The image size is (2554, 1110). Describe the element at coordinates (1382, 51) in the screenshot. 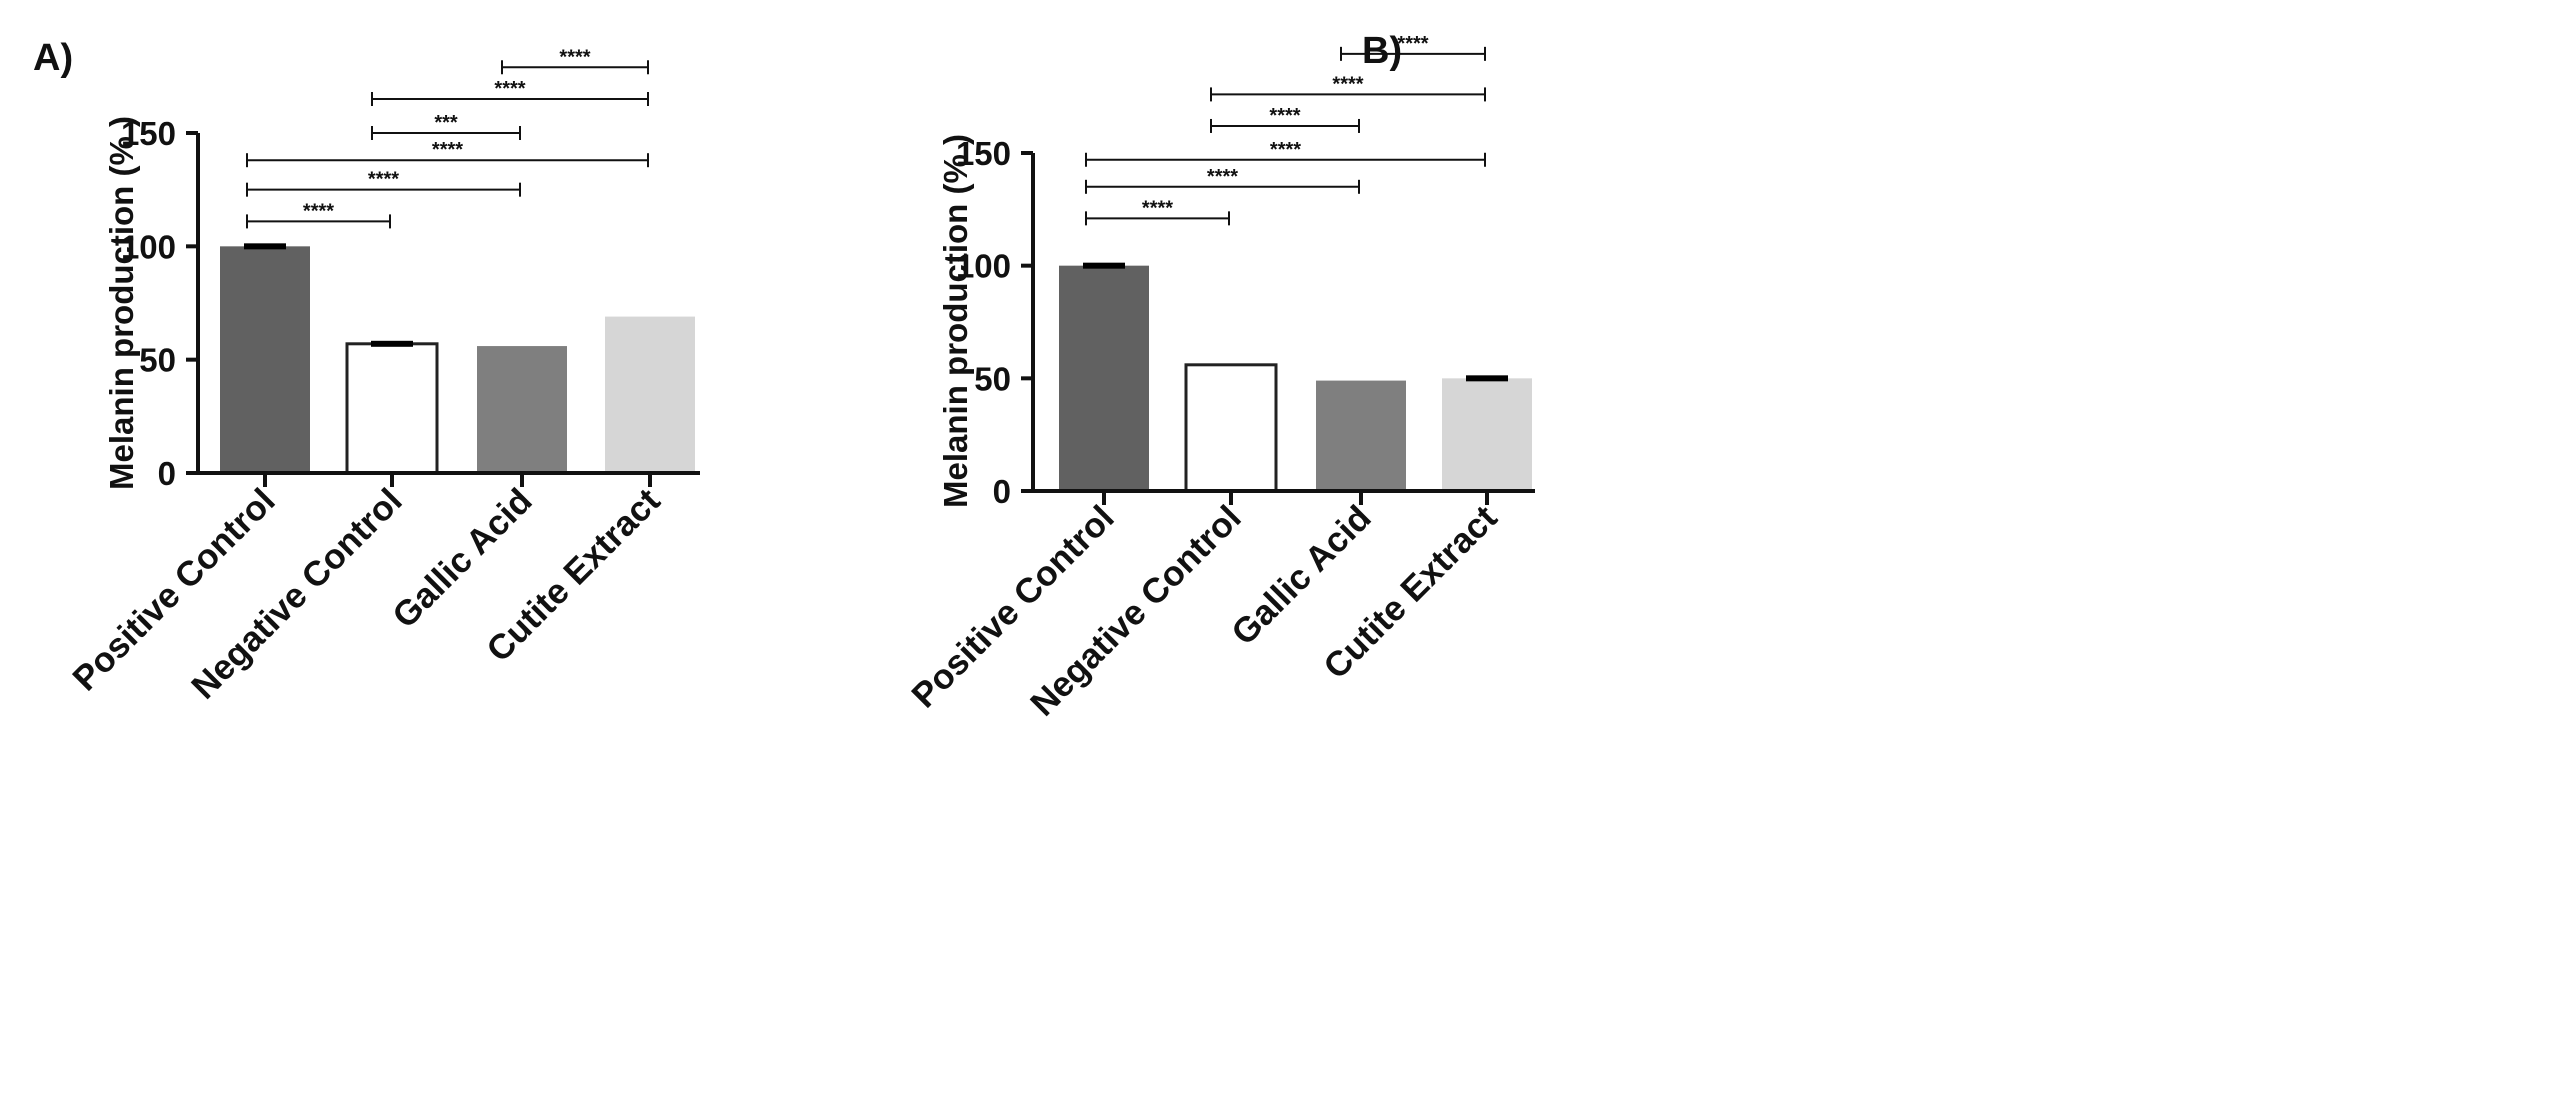

I see `panel-label: B)` at that location.